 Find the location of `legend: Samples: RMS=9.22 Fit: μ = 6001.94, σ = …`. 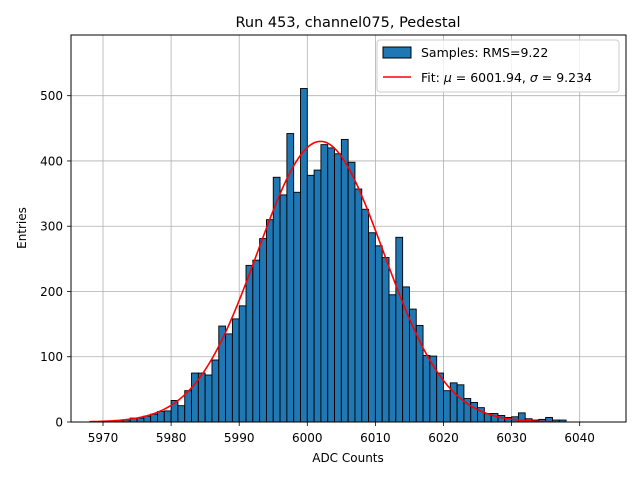

legend: Samples: RMS=9.22 Fit: μ = 6001.94, σ = … is located at coordinates (498, 66).